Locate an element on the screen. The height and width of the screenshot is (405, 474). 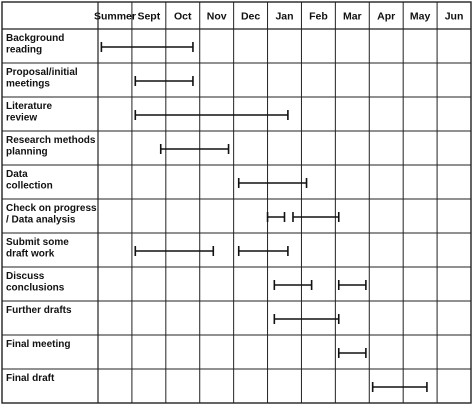
month-label: Sept is located at coordinates (148, 17).